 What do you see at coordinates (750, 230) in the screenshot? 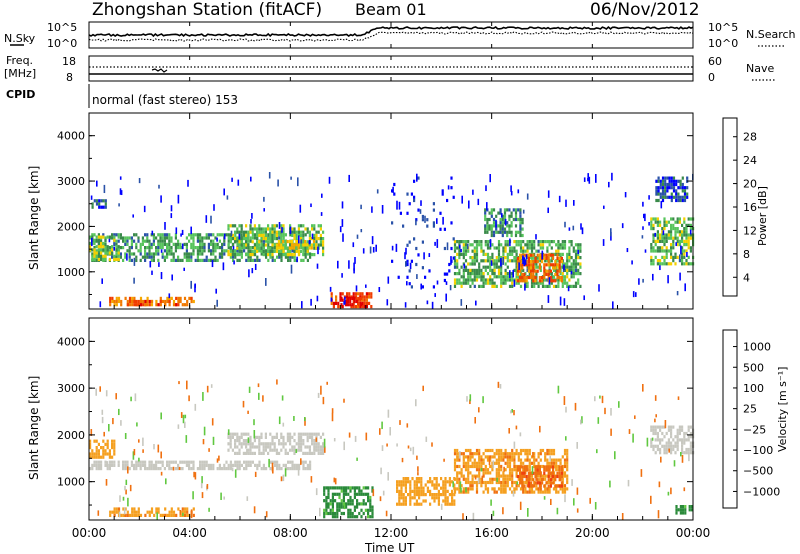
I see `colorbar-tick-label: 12` at bounding box center [750, 230].